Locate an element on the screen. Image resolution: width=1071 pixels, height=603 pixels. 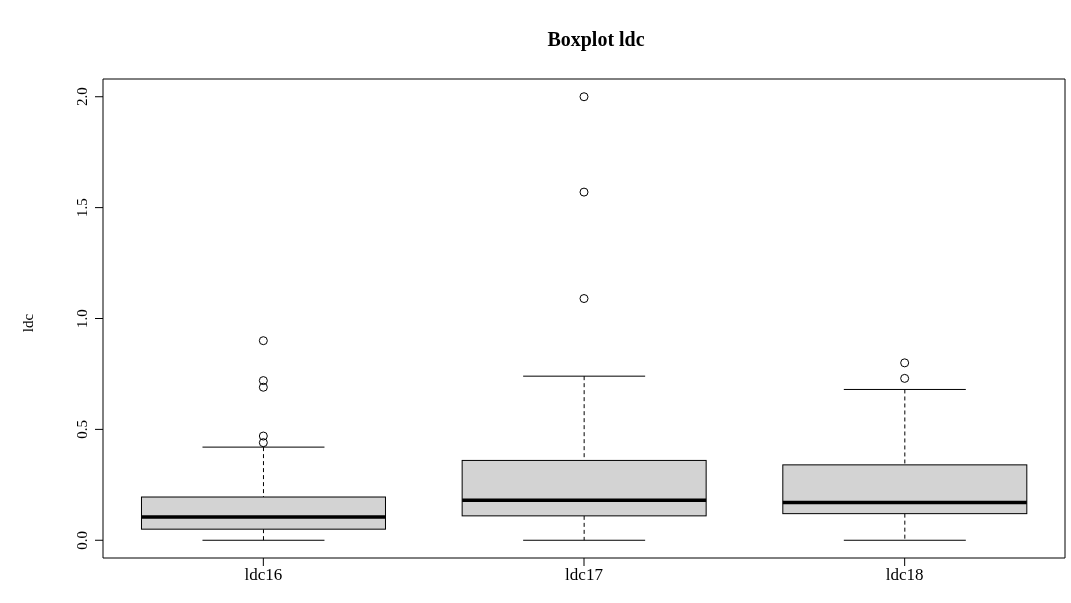
chart-title: Boxplot ldc is located at coordinates (596, 39).